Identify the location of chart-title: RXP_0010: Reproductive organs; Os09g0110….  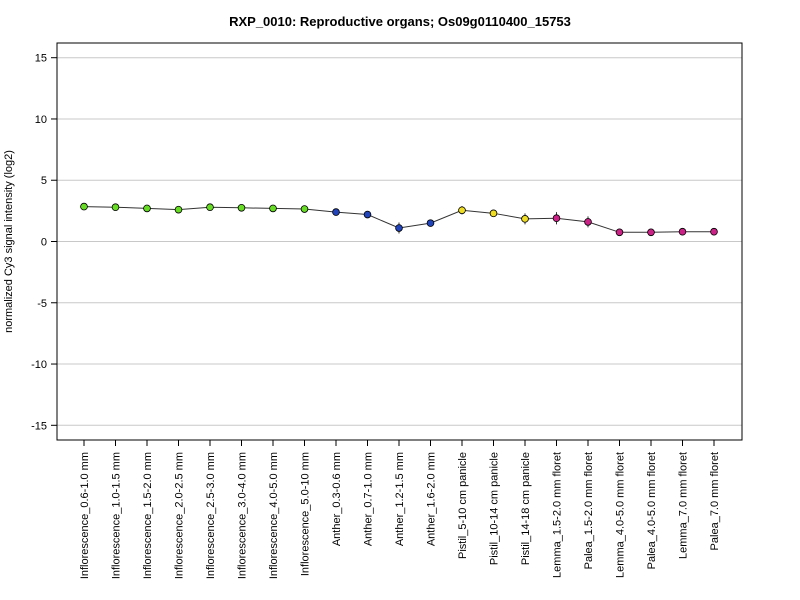
(400, 21).